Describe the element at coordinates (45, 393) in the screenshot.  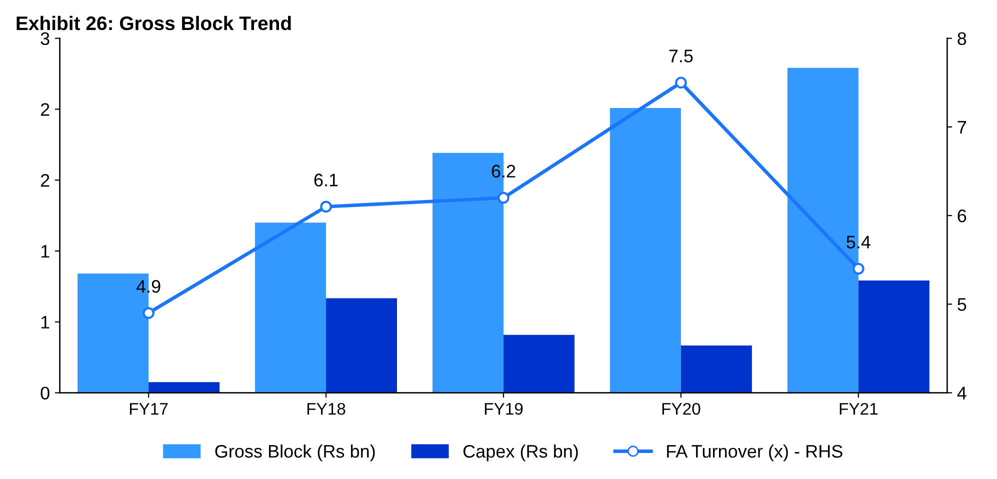
I see `y-tick-label: 0` at that location.